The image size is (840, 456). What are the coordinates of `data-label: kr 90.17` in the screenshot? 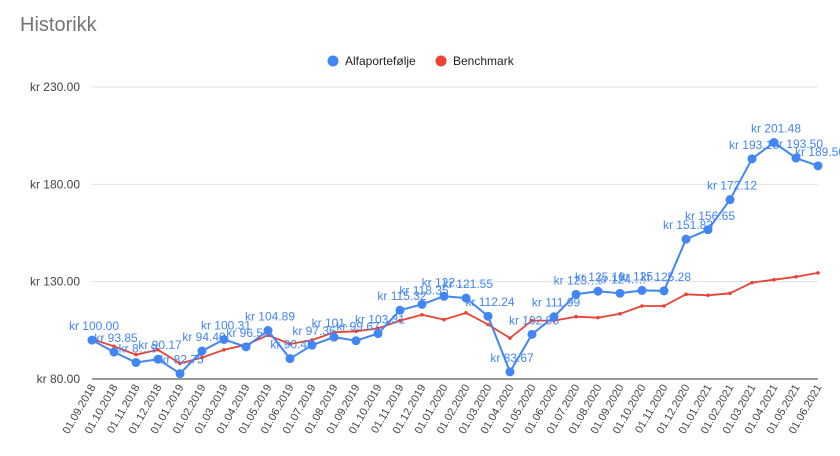 It's located at (160, 345).